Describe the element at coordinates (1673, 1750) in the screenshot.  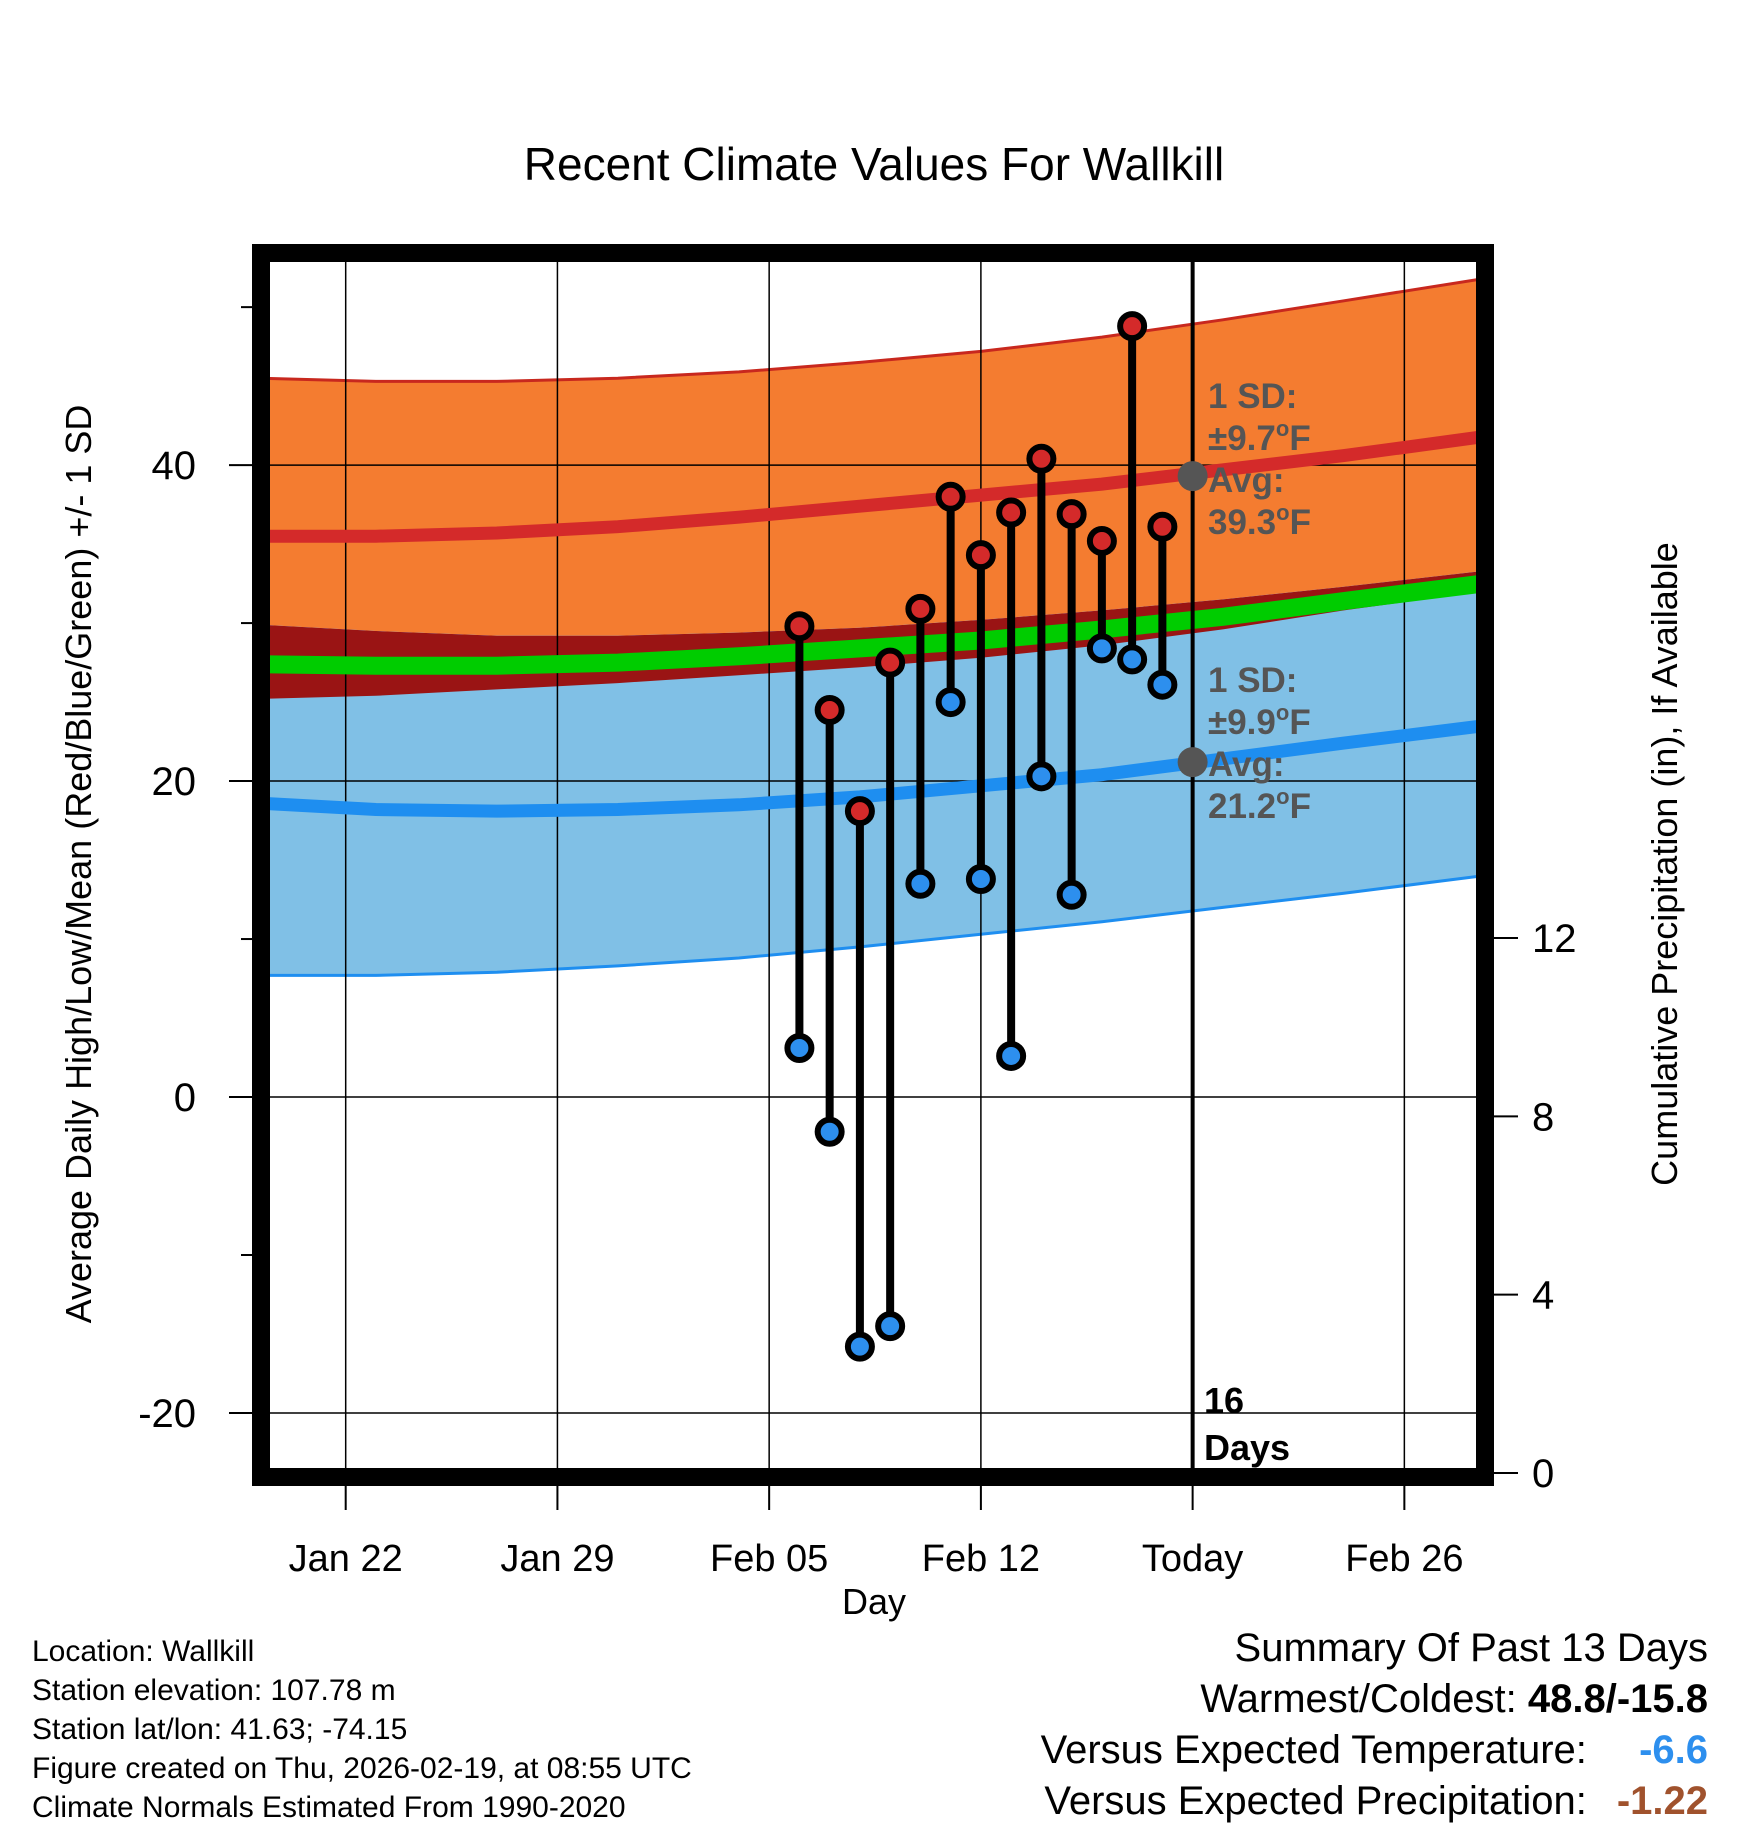
I see `temp-value: -6.6` at that location.